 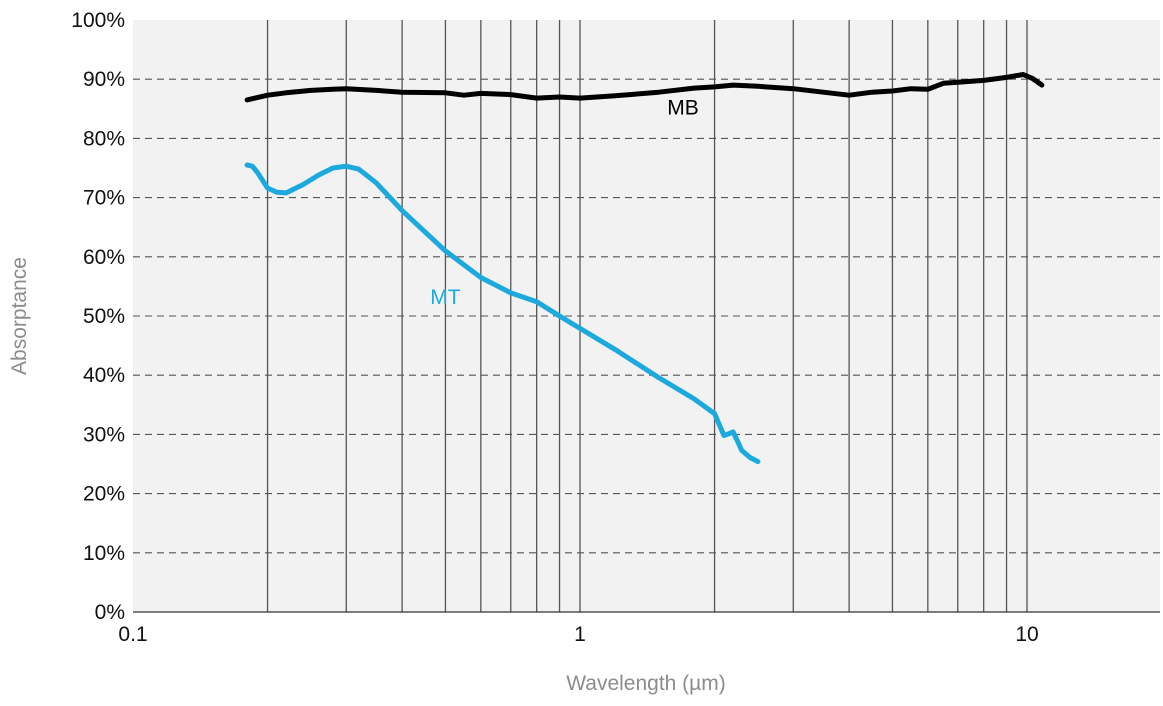 I want to click on y-tick-label: 60%, so click(x=104, y=257).